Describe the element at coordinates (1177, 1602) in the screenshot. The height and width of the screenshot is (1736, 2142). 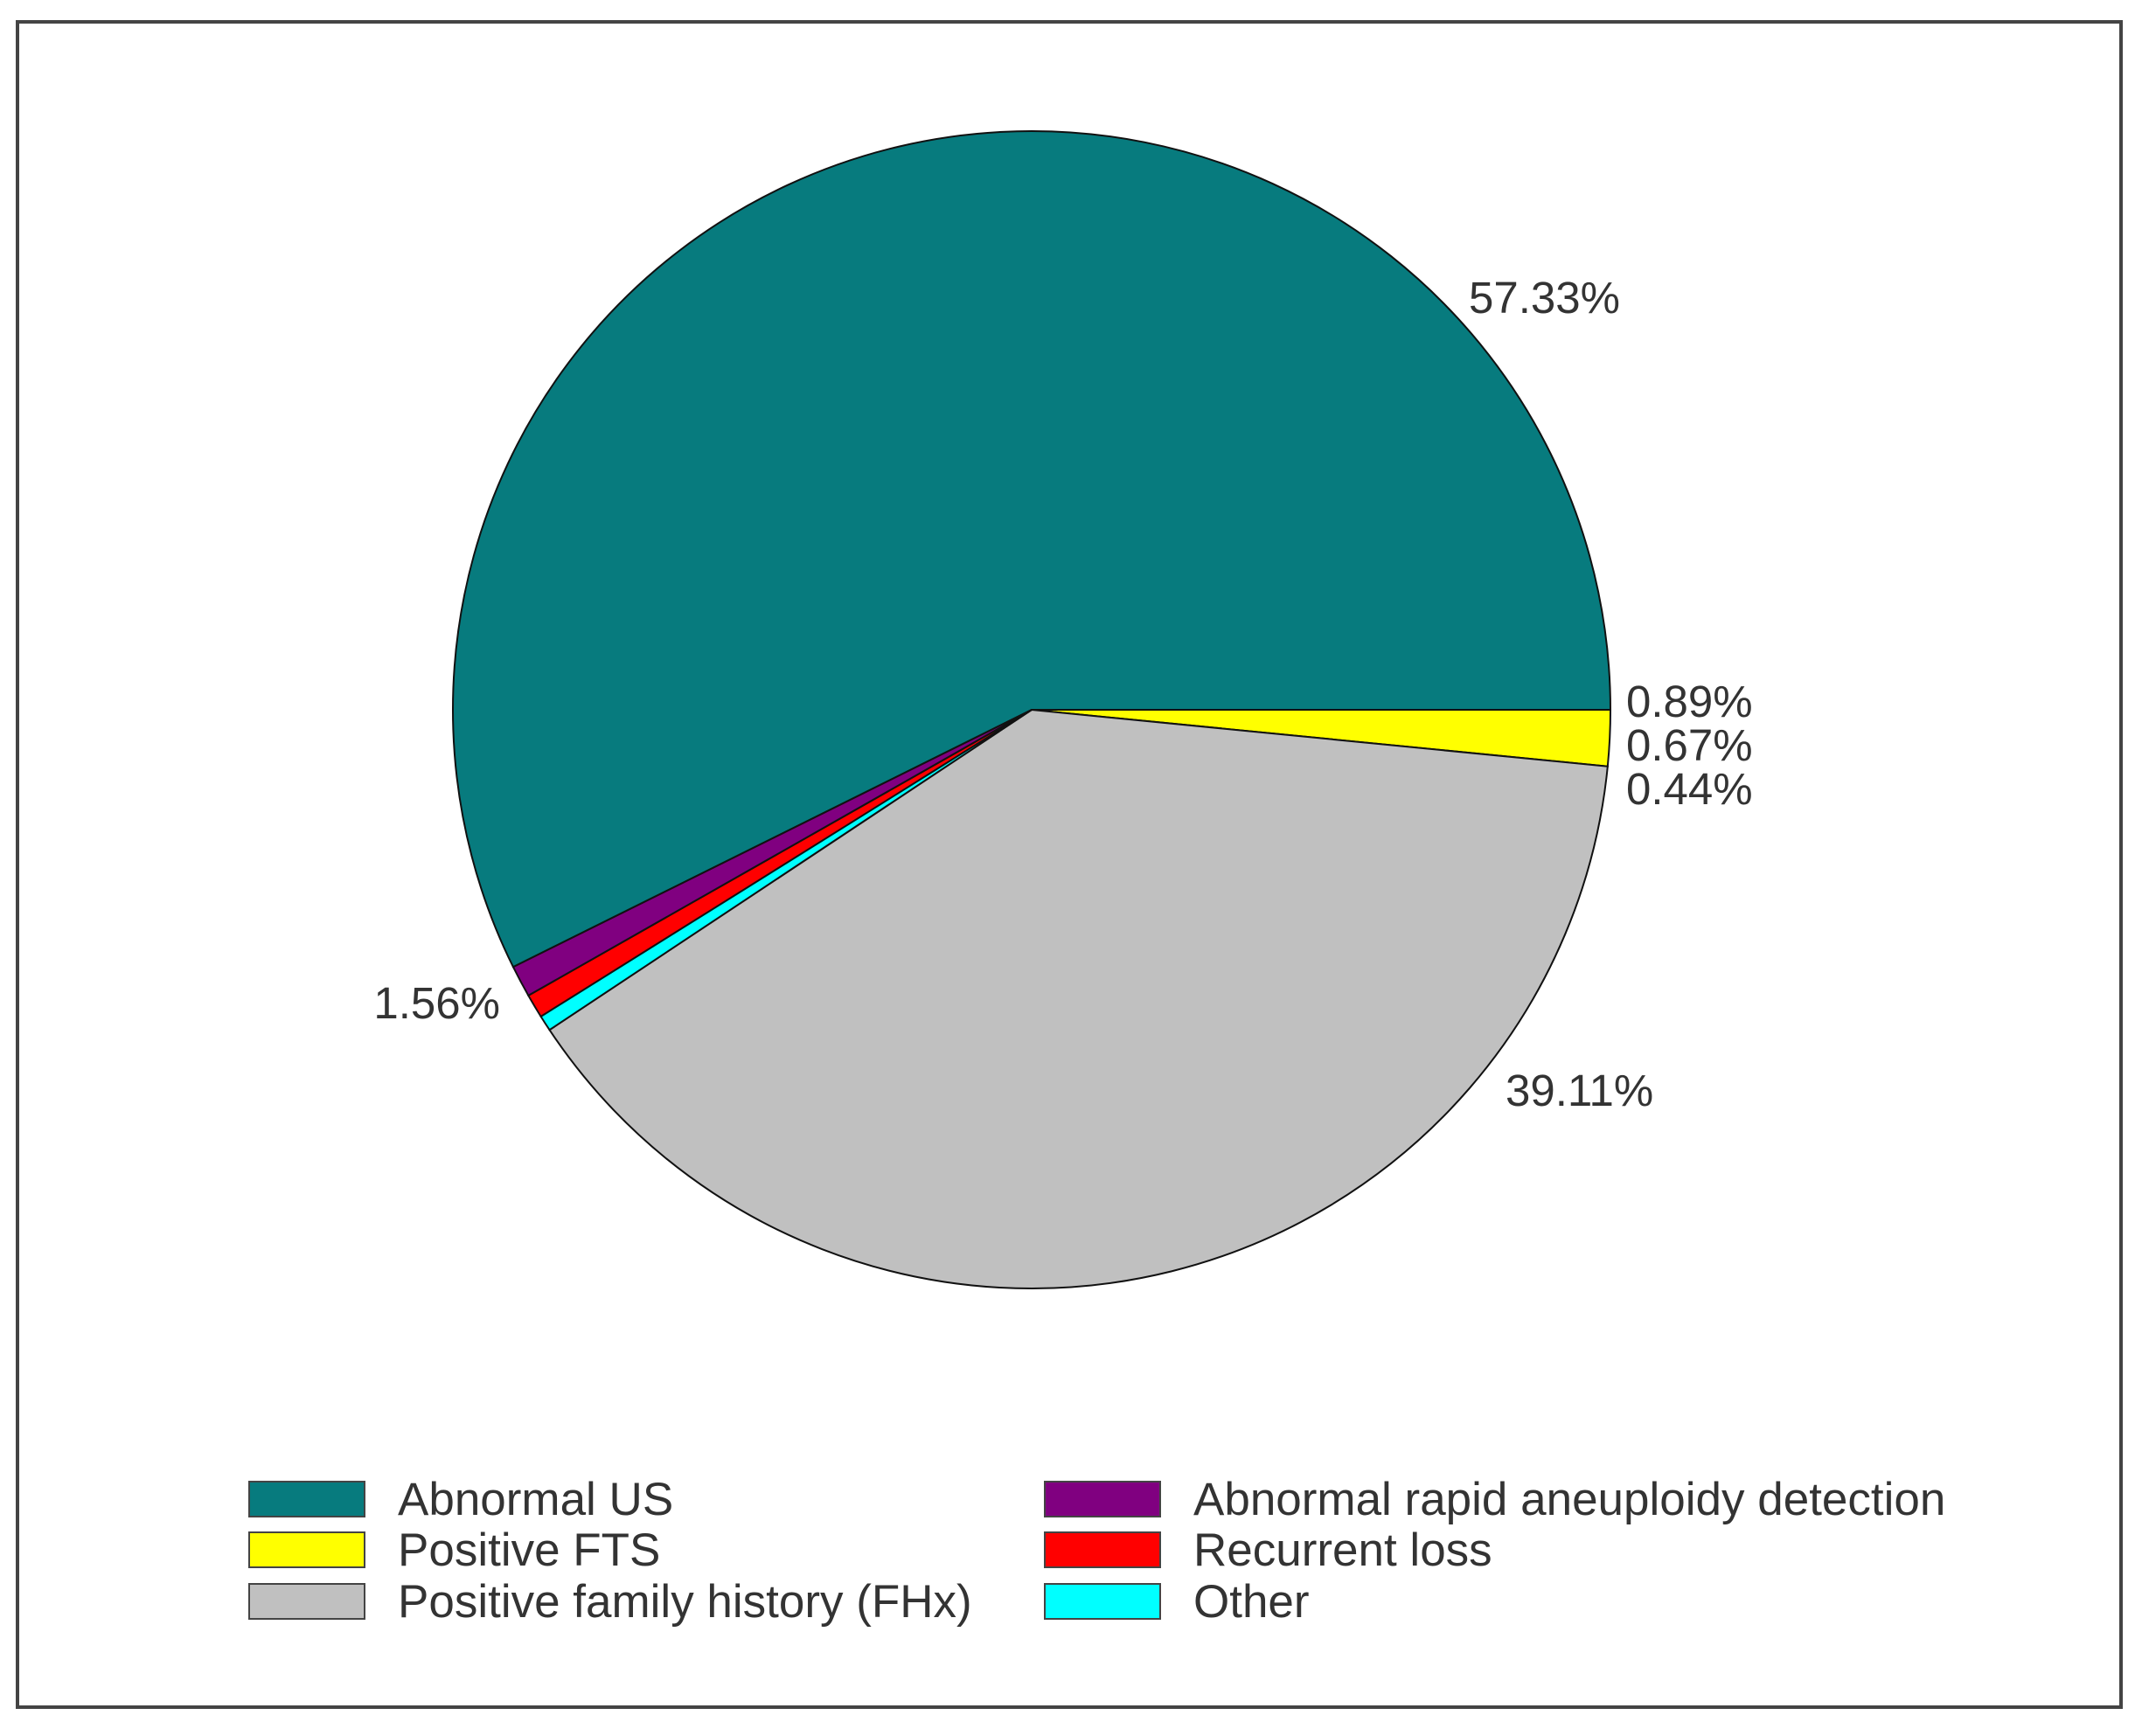
I see `legend-item-other: Other` at that location.